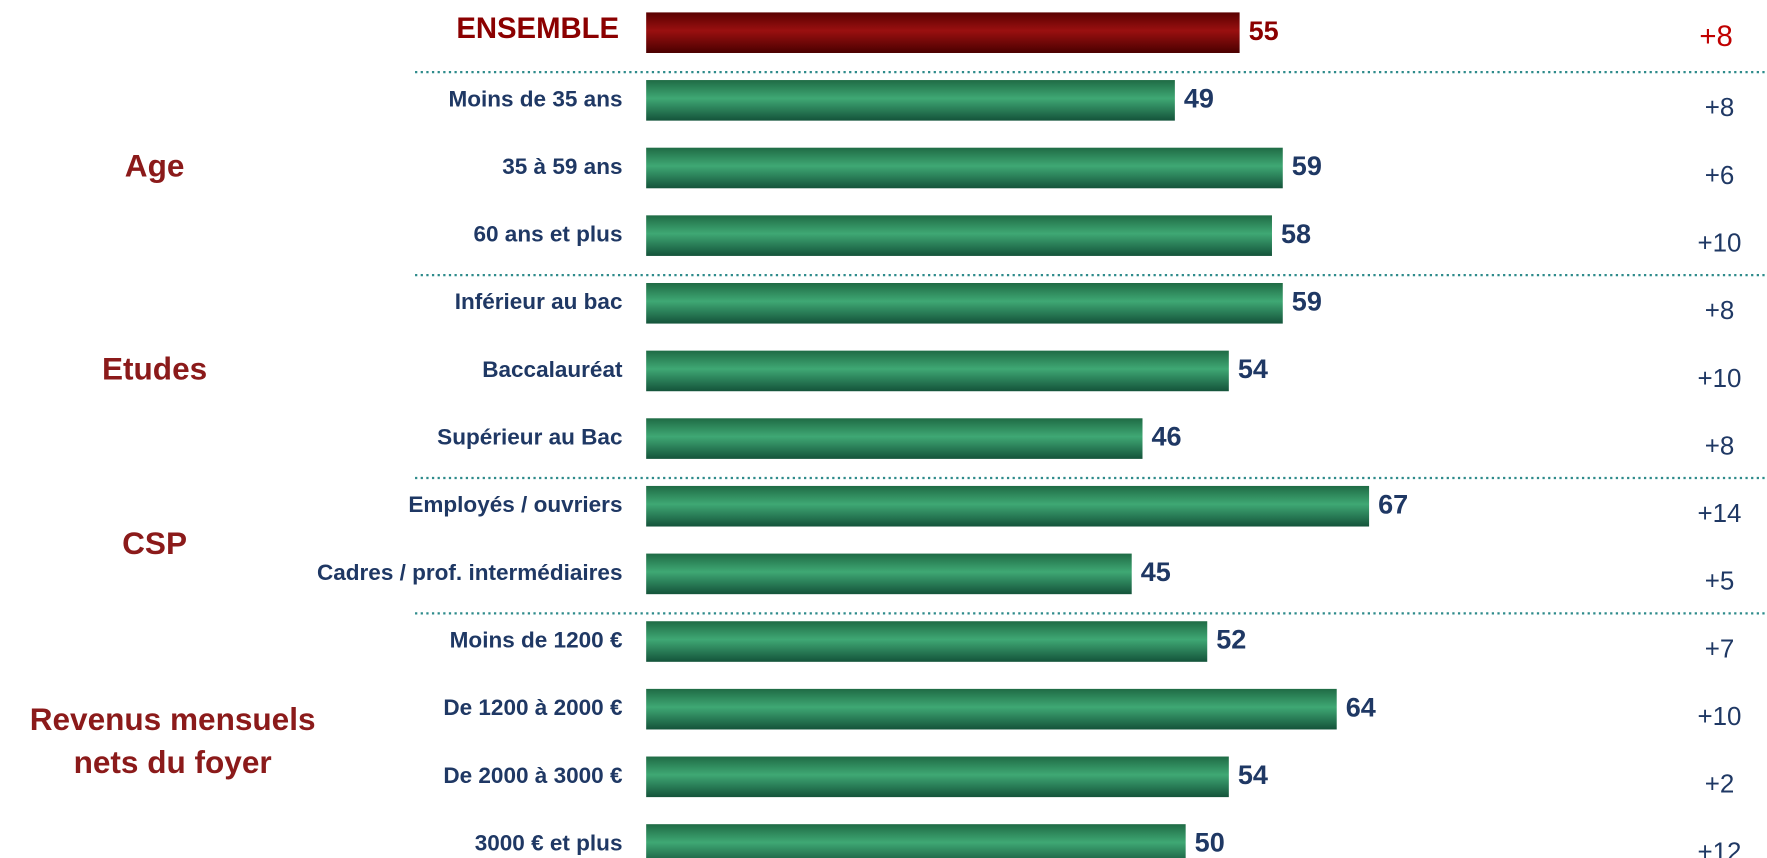 Image resolution: width=1767 pixels, height=858 pixels. I want to click on category-label: Supérieur au Bac, so click(529, 437).